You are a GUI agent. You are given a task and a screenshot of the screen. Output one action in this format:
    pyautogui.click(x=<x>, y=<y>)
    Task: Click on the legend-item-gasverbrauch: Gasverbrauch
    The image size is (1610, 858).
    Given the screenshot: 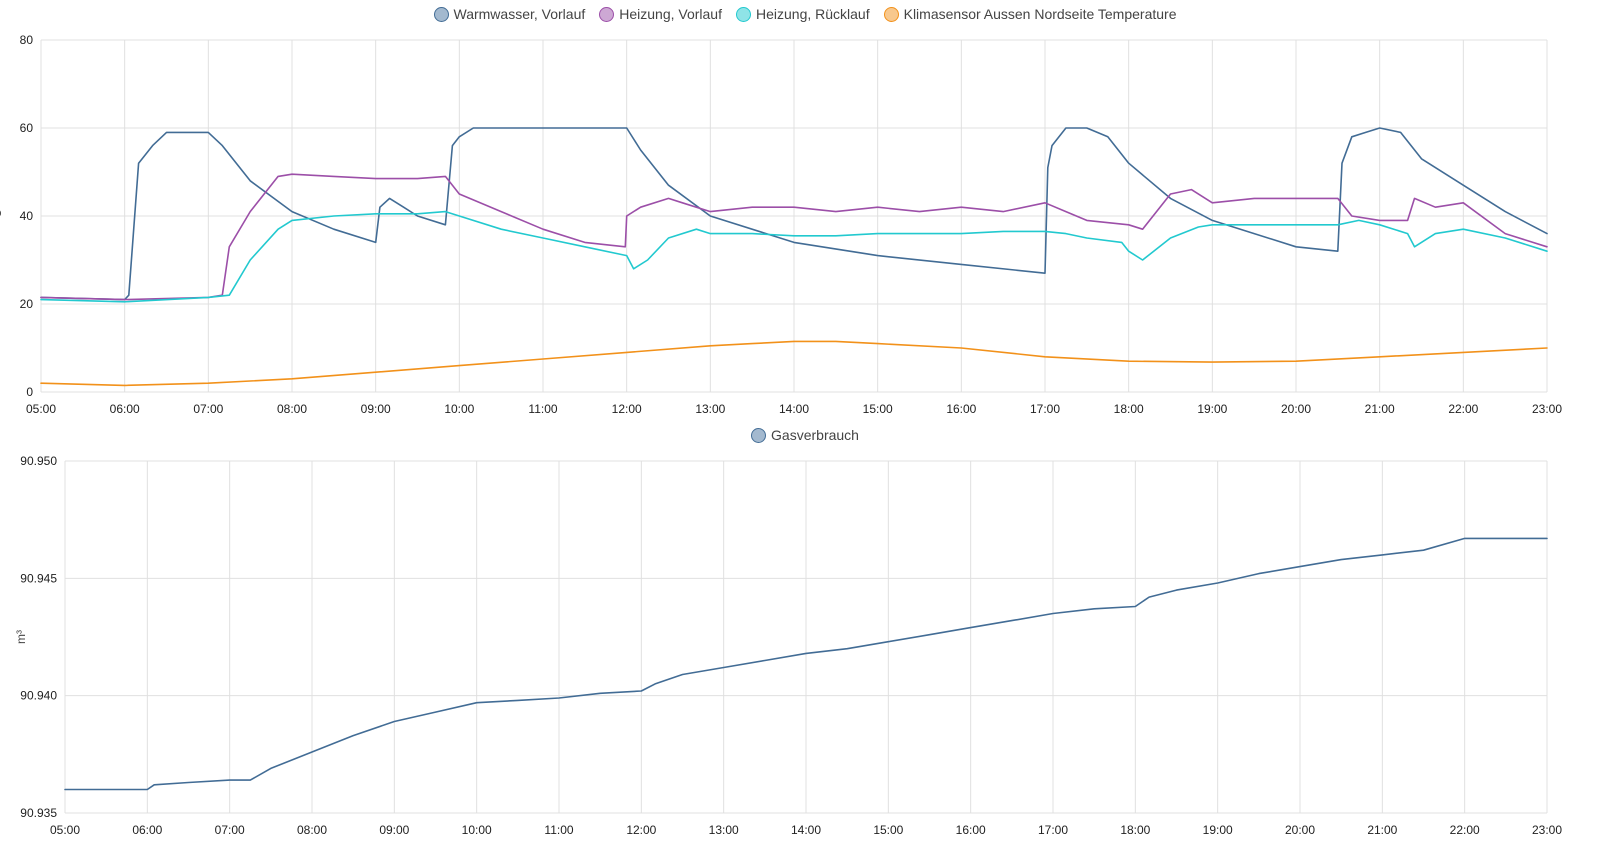 What is the action you would take?
    pyautogui.click(x=805, y=435)
    